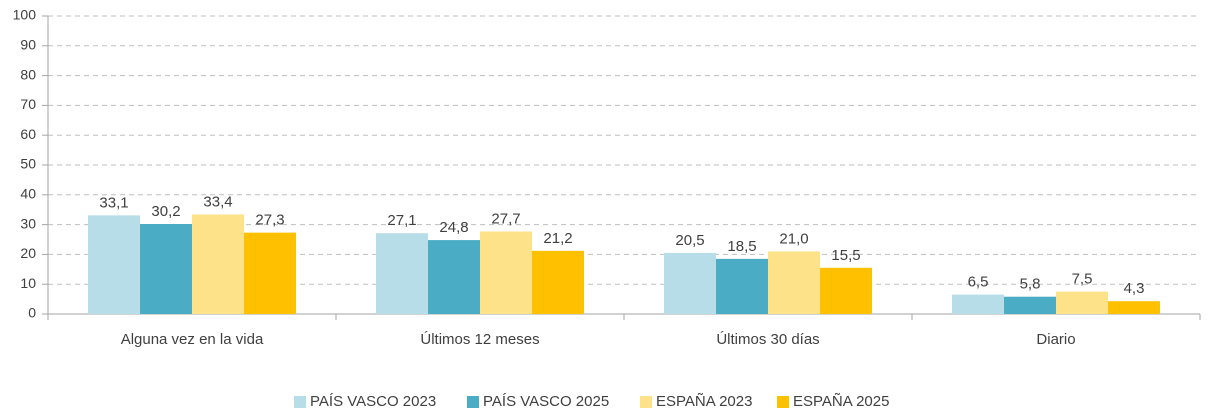 The width and height of the screenshot is (1208, 419). What do you see at coordinates (113, 202) in the screenshot?
I see `data-label: 33,1` at bounding box center [113, 202].